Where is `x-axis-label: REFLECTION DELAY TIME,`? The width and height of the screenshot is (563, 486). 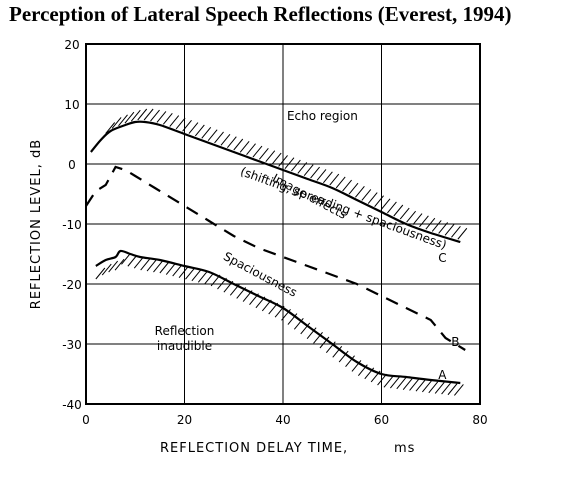
x-axis-label: REFLECTION DELAY TIME, is located at coordinates (254, 448).